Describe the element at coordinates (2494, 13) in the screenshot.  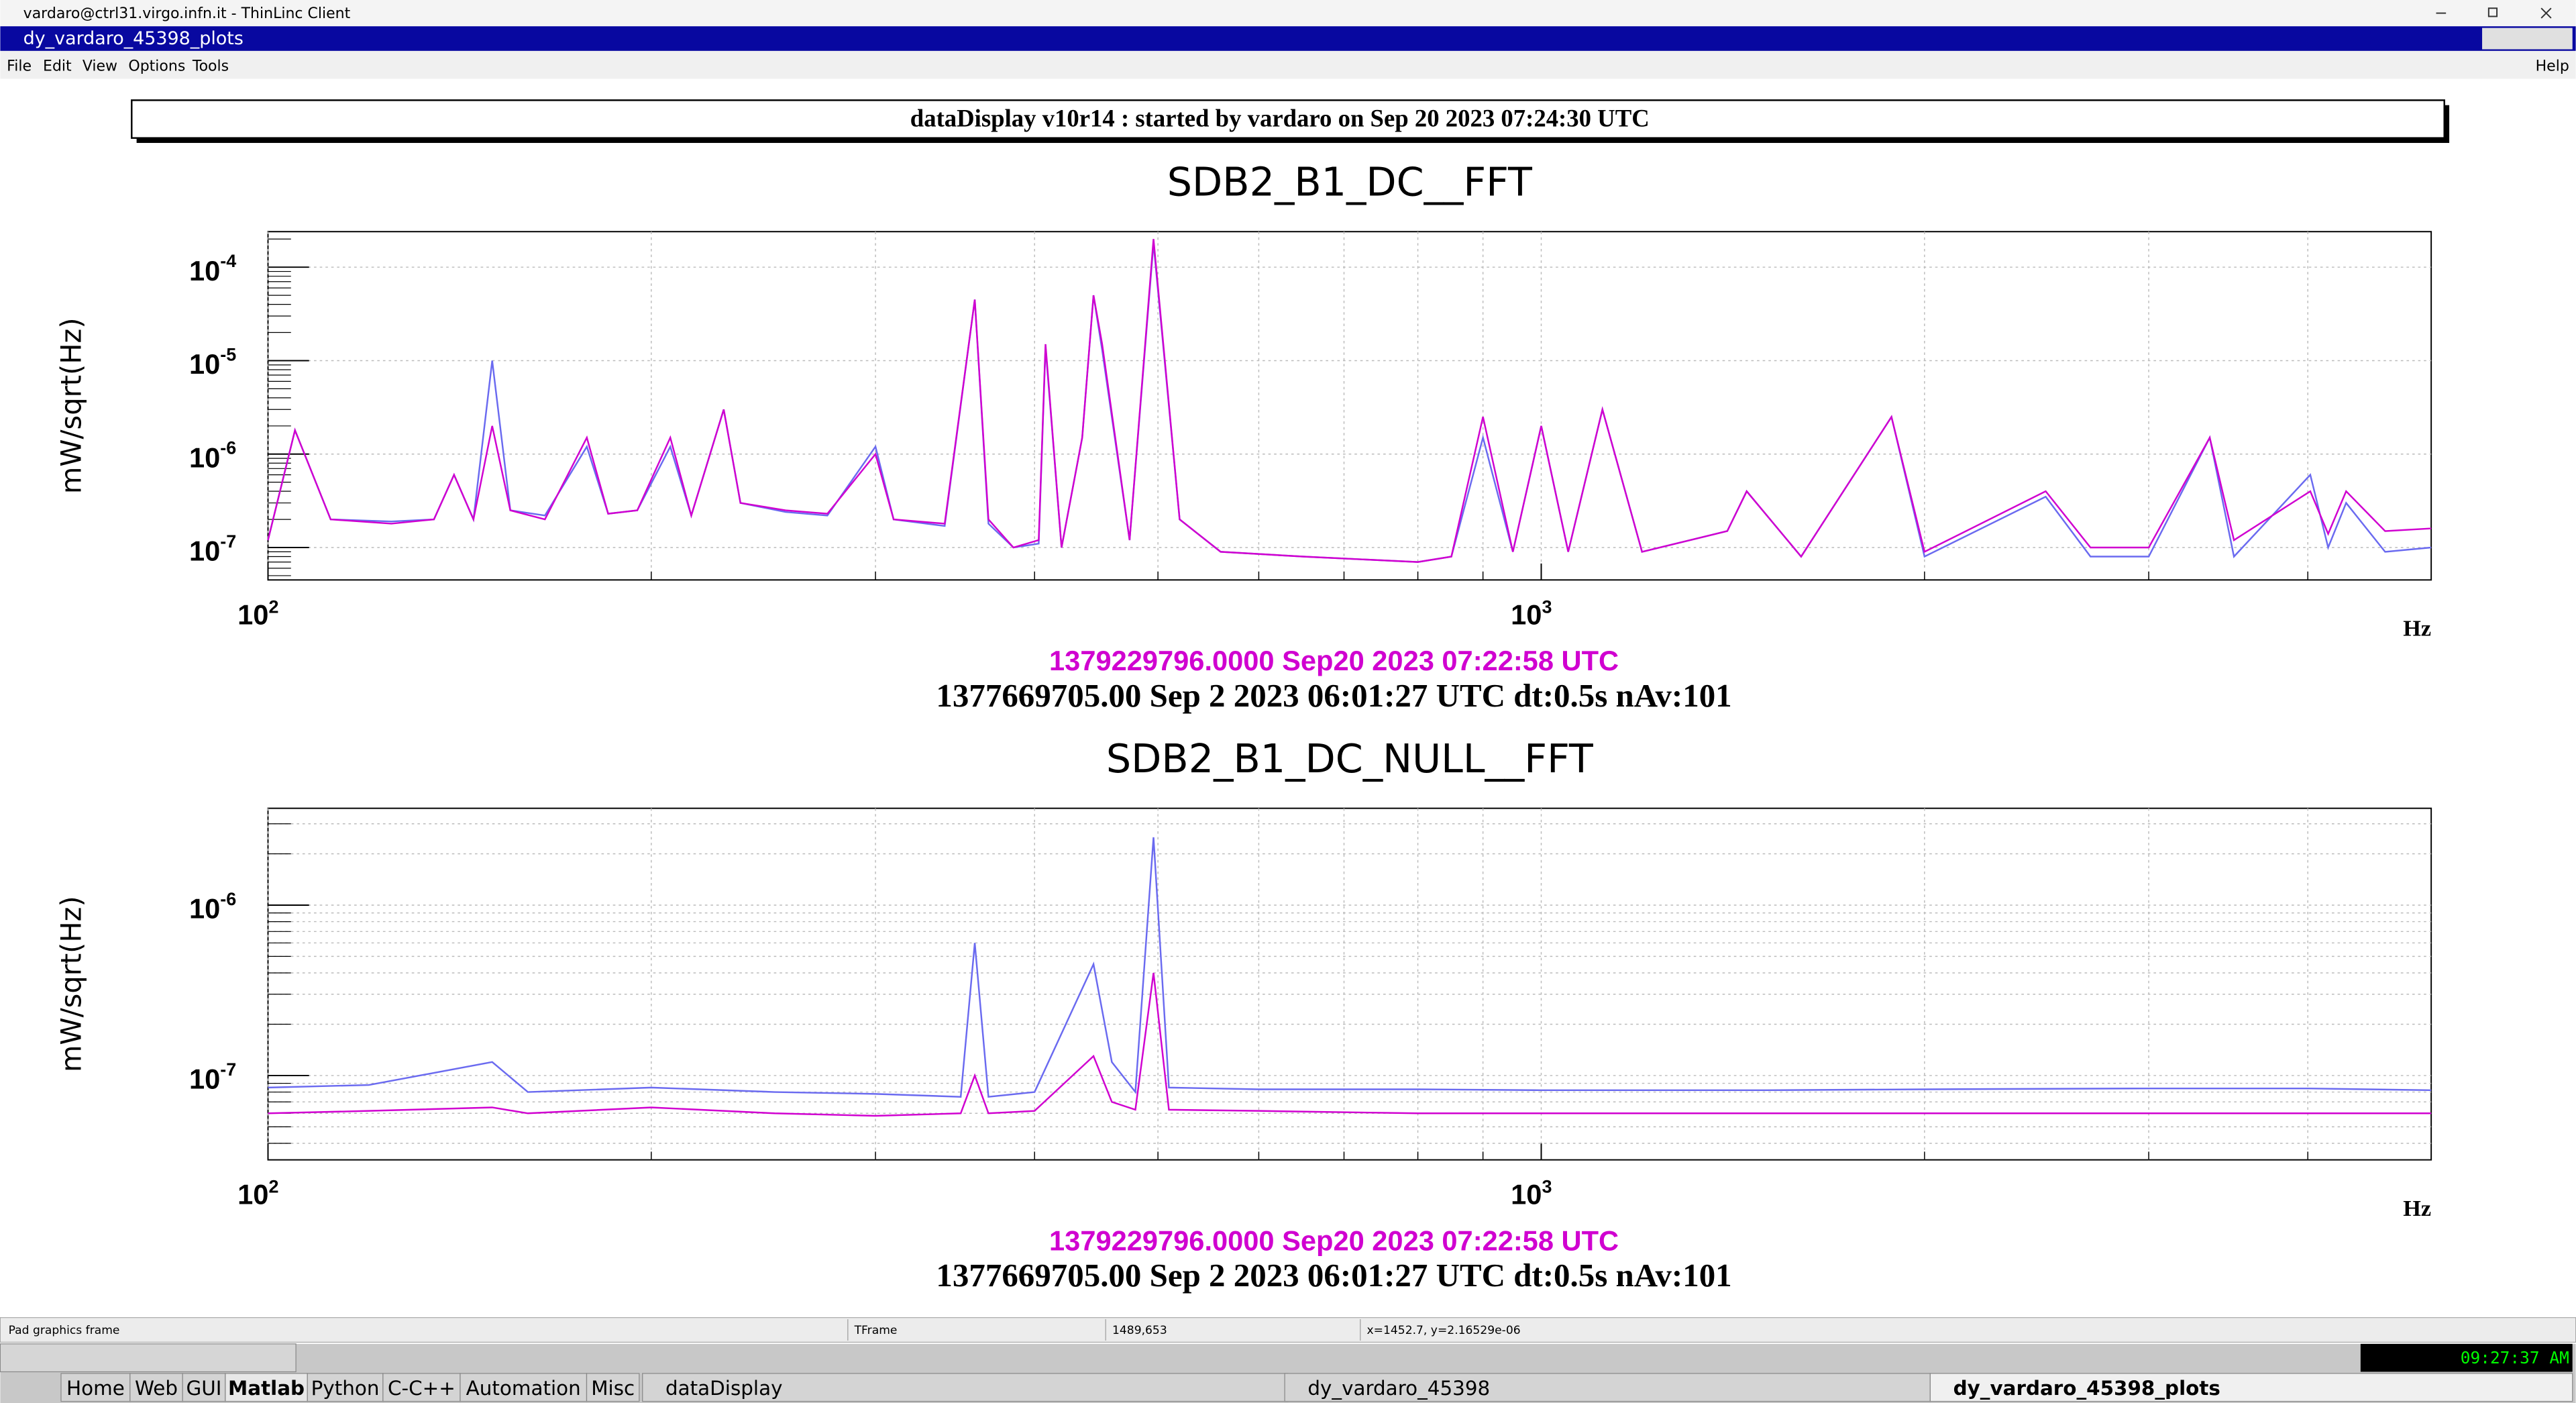
I see `window-controls` at that location.